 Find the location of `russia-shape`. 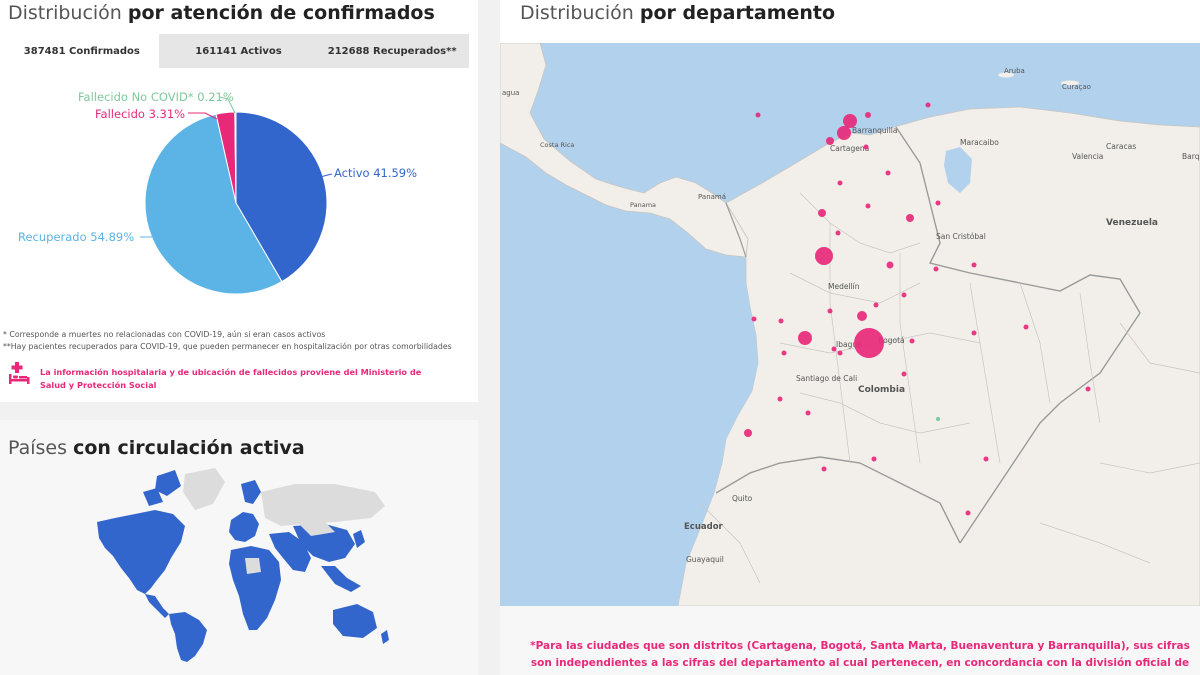

russia-shape is located at coordinates (323, 505).